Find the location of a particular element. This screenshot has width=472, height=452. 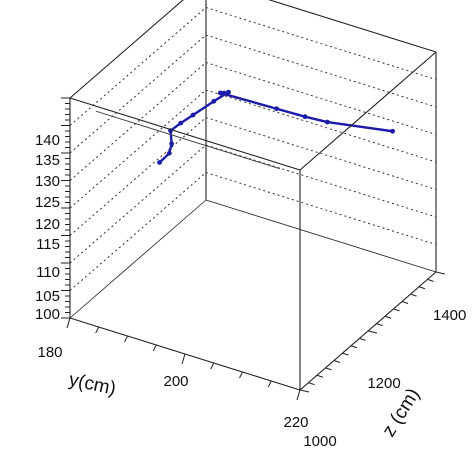

vertical-tick-label: 135 is located at coordinates (47, 160).